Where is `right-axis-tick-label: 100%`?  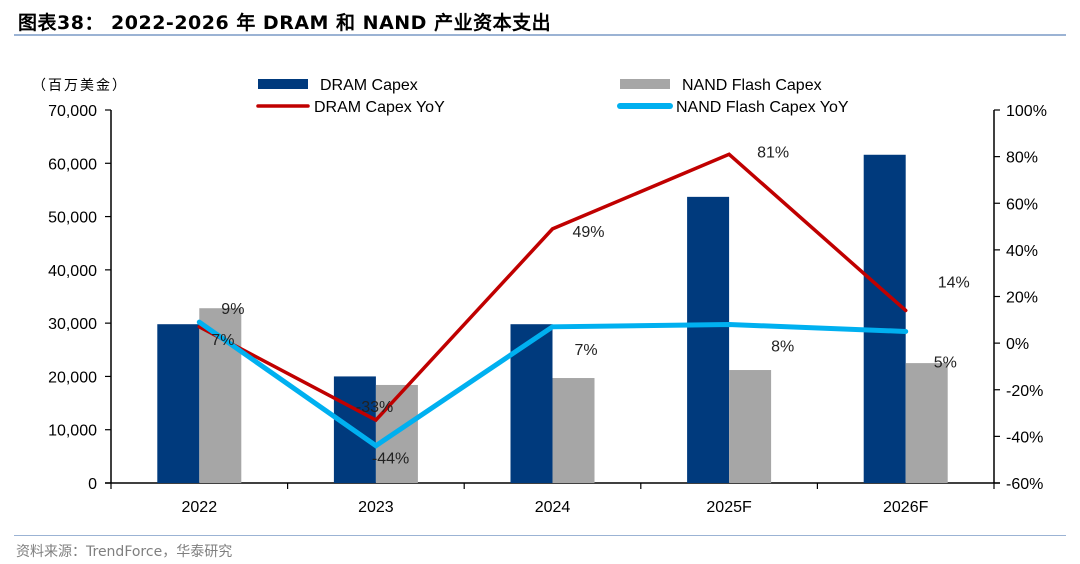
right-axis-tick-label: 100% is located at coordinates (1026, 111).